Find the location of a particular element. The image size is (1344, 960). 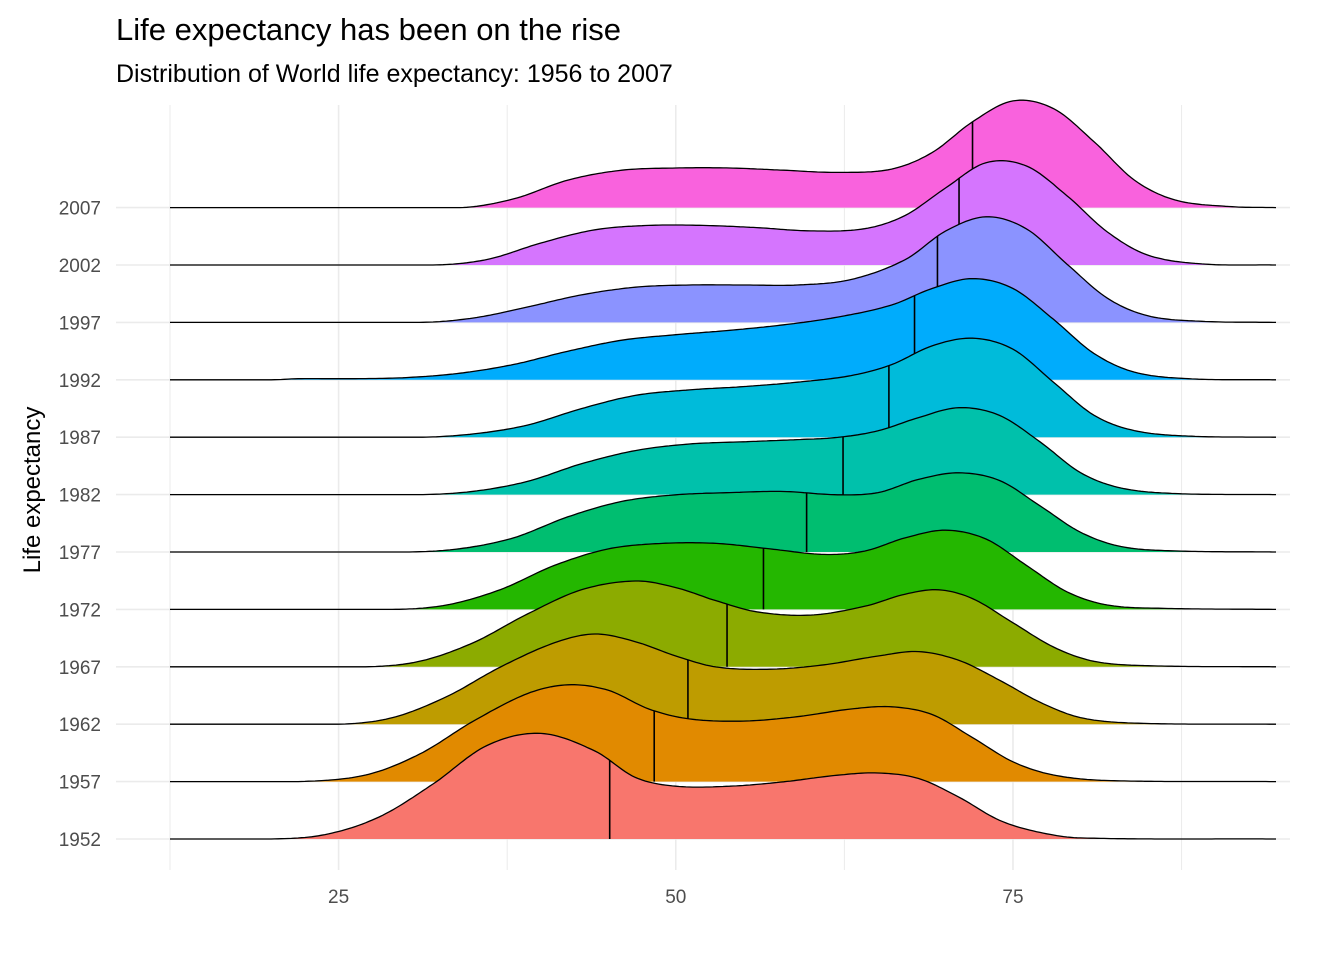

ridge-outline-1972 is located at coordinates (723, 570).